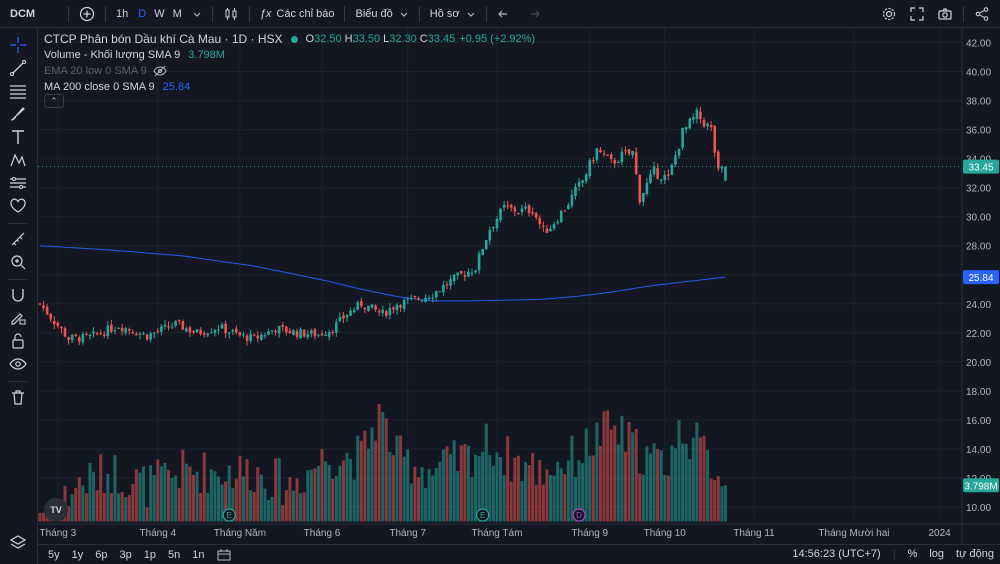 The width and height of the screenshot is (1000, 564). I want to click on range-5y: 5y, so click(54, 555).